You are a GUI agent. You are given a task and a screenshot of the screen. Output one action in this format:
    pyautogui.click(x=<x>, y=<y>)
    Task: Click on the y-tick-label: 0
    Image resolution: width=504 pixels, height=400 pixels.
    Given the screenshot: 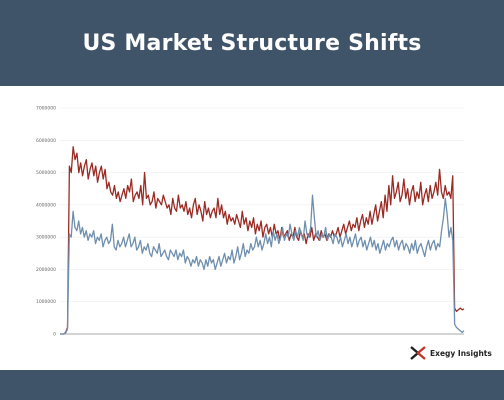 What is the action you would take?
    pyautogui.click(x=54, y=335)
    